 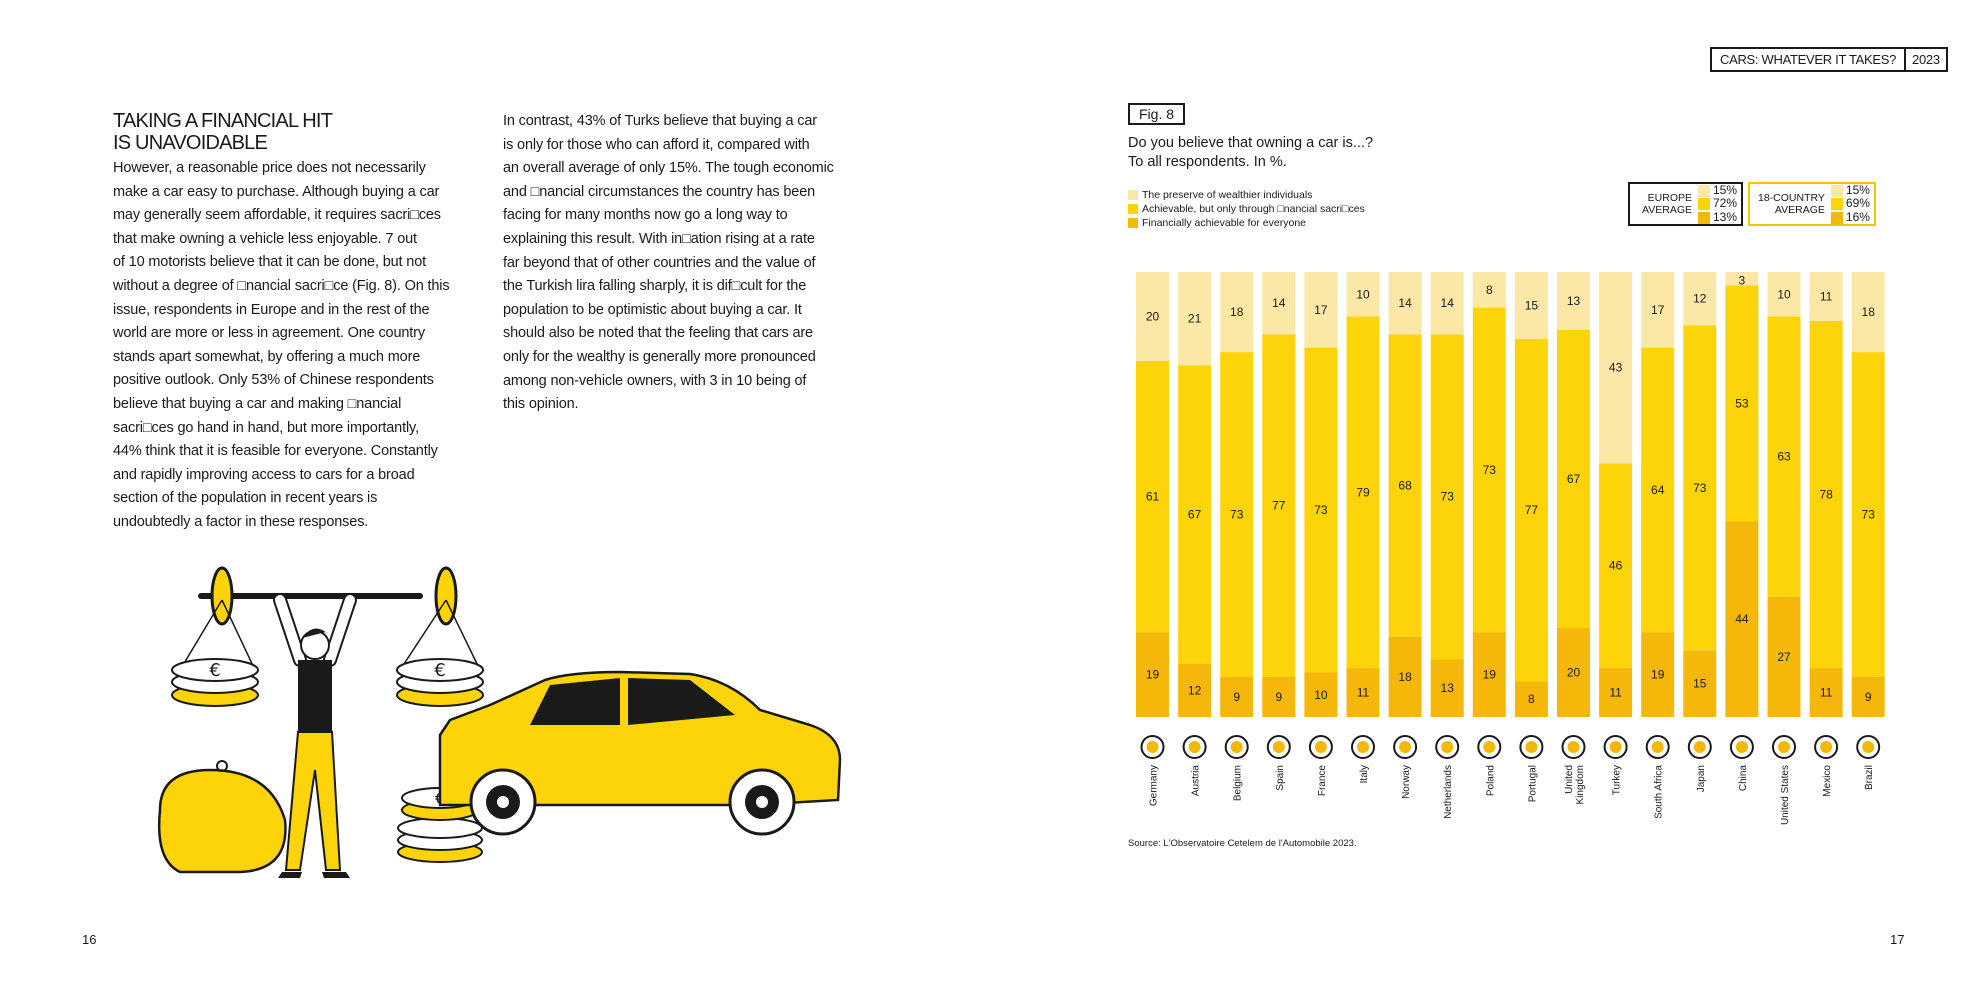 I want to click on legend-label-everyone: Financially achievable for everyone, so click(x=1224, y=223).